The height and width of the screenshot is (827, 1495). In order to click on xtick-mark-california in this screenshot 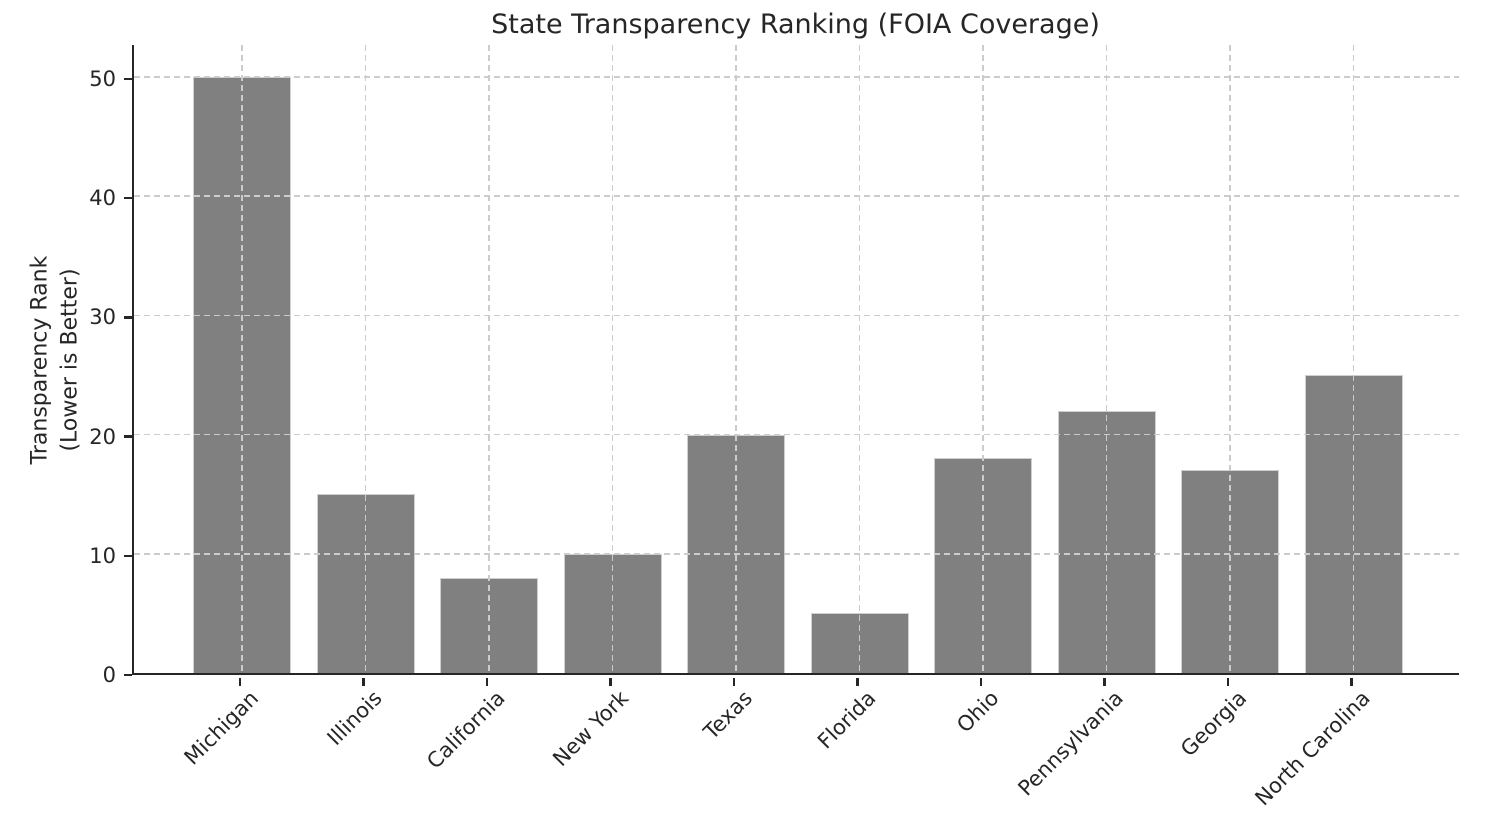, I will do `click(487, 681)`.